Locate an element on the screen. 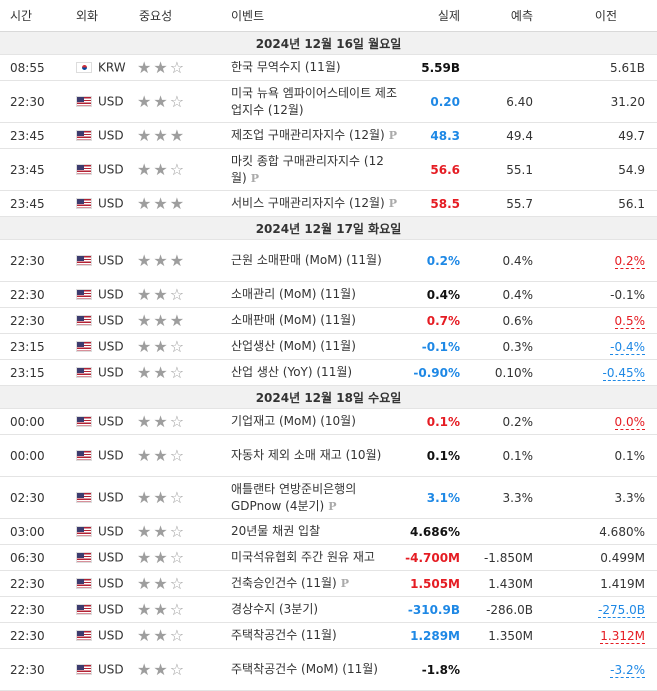 The image size is (657, 691). event-link: 근원 소매판매 (MoM) (11월) is located at coordinates (306, 260).